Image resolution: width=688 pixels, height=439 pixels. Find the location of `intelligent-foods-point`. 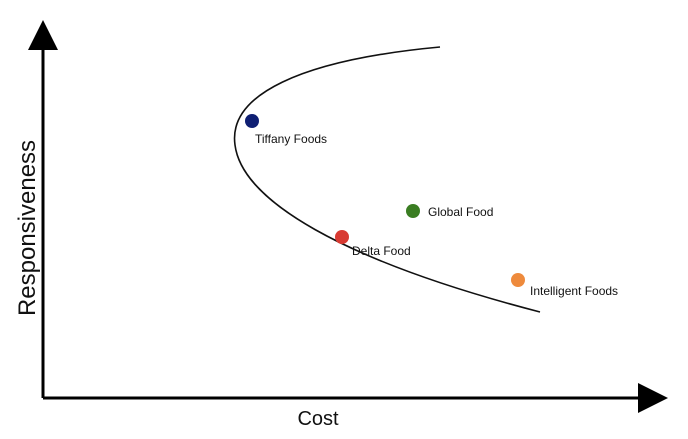

intelligent-foods-point is located at coordinates (518, 280).